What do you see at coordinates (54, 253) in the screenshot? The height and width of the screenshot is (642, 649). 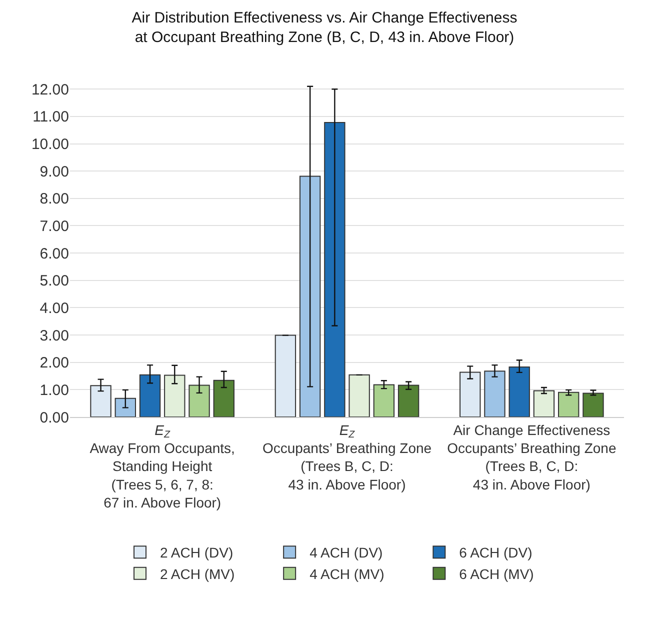 I see `y-tick-label: 6.00` at bounding box center [54, 253].